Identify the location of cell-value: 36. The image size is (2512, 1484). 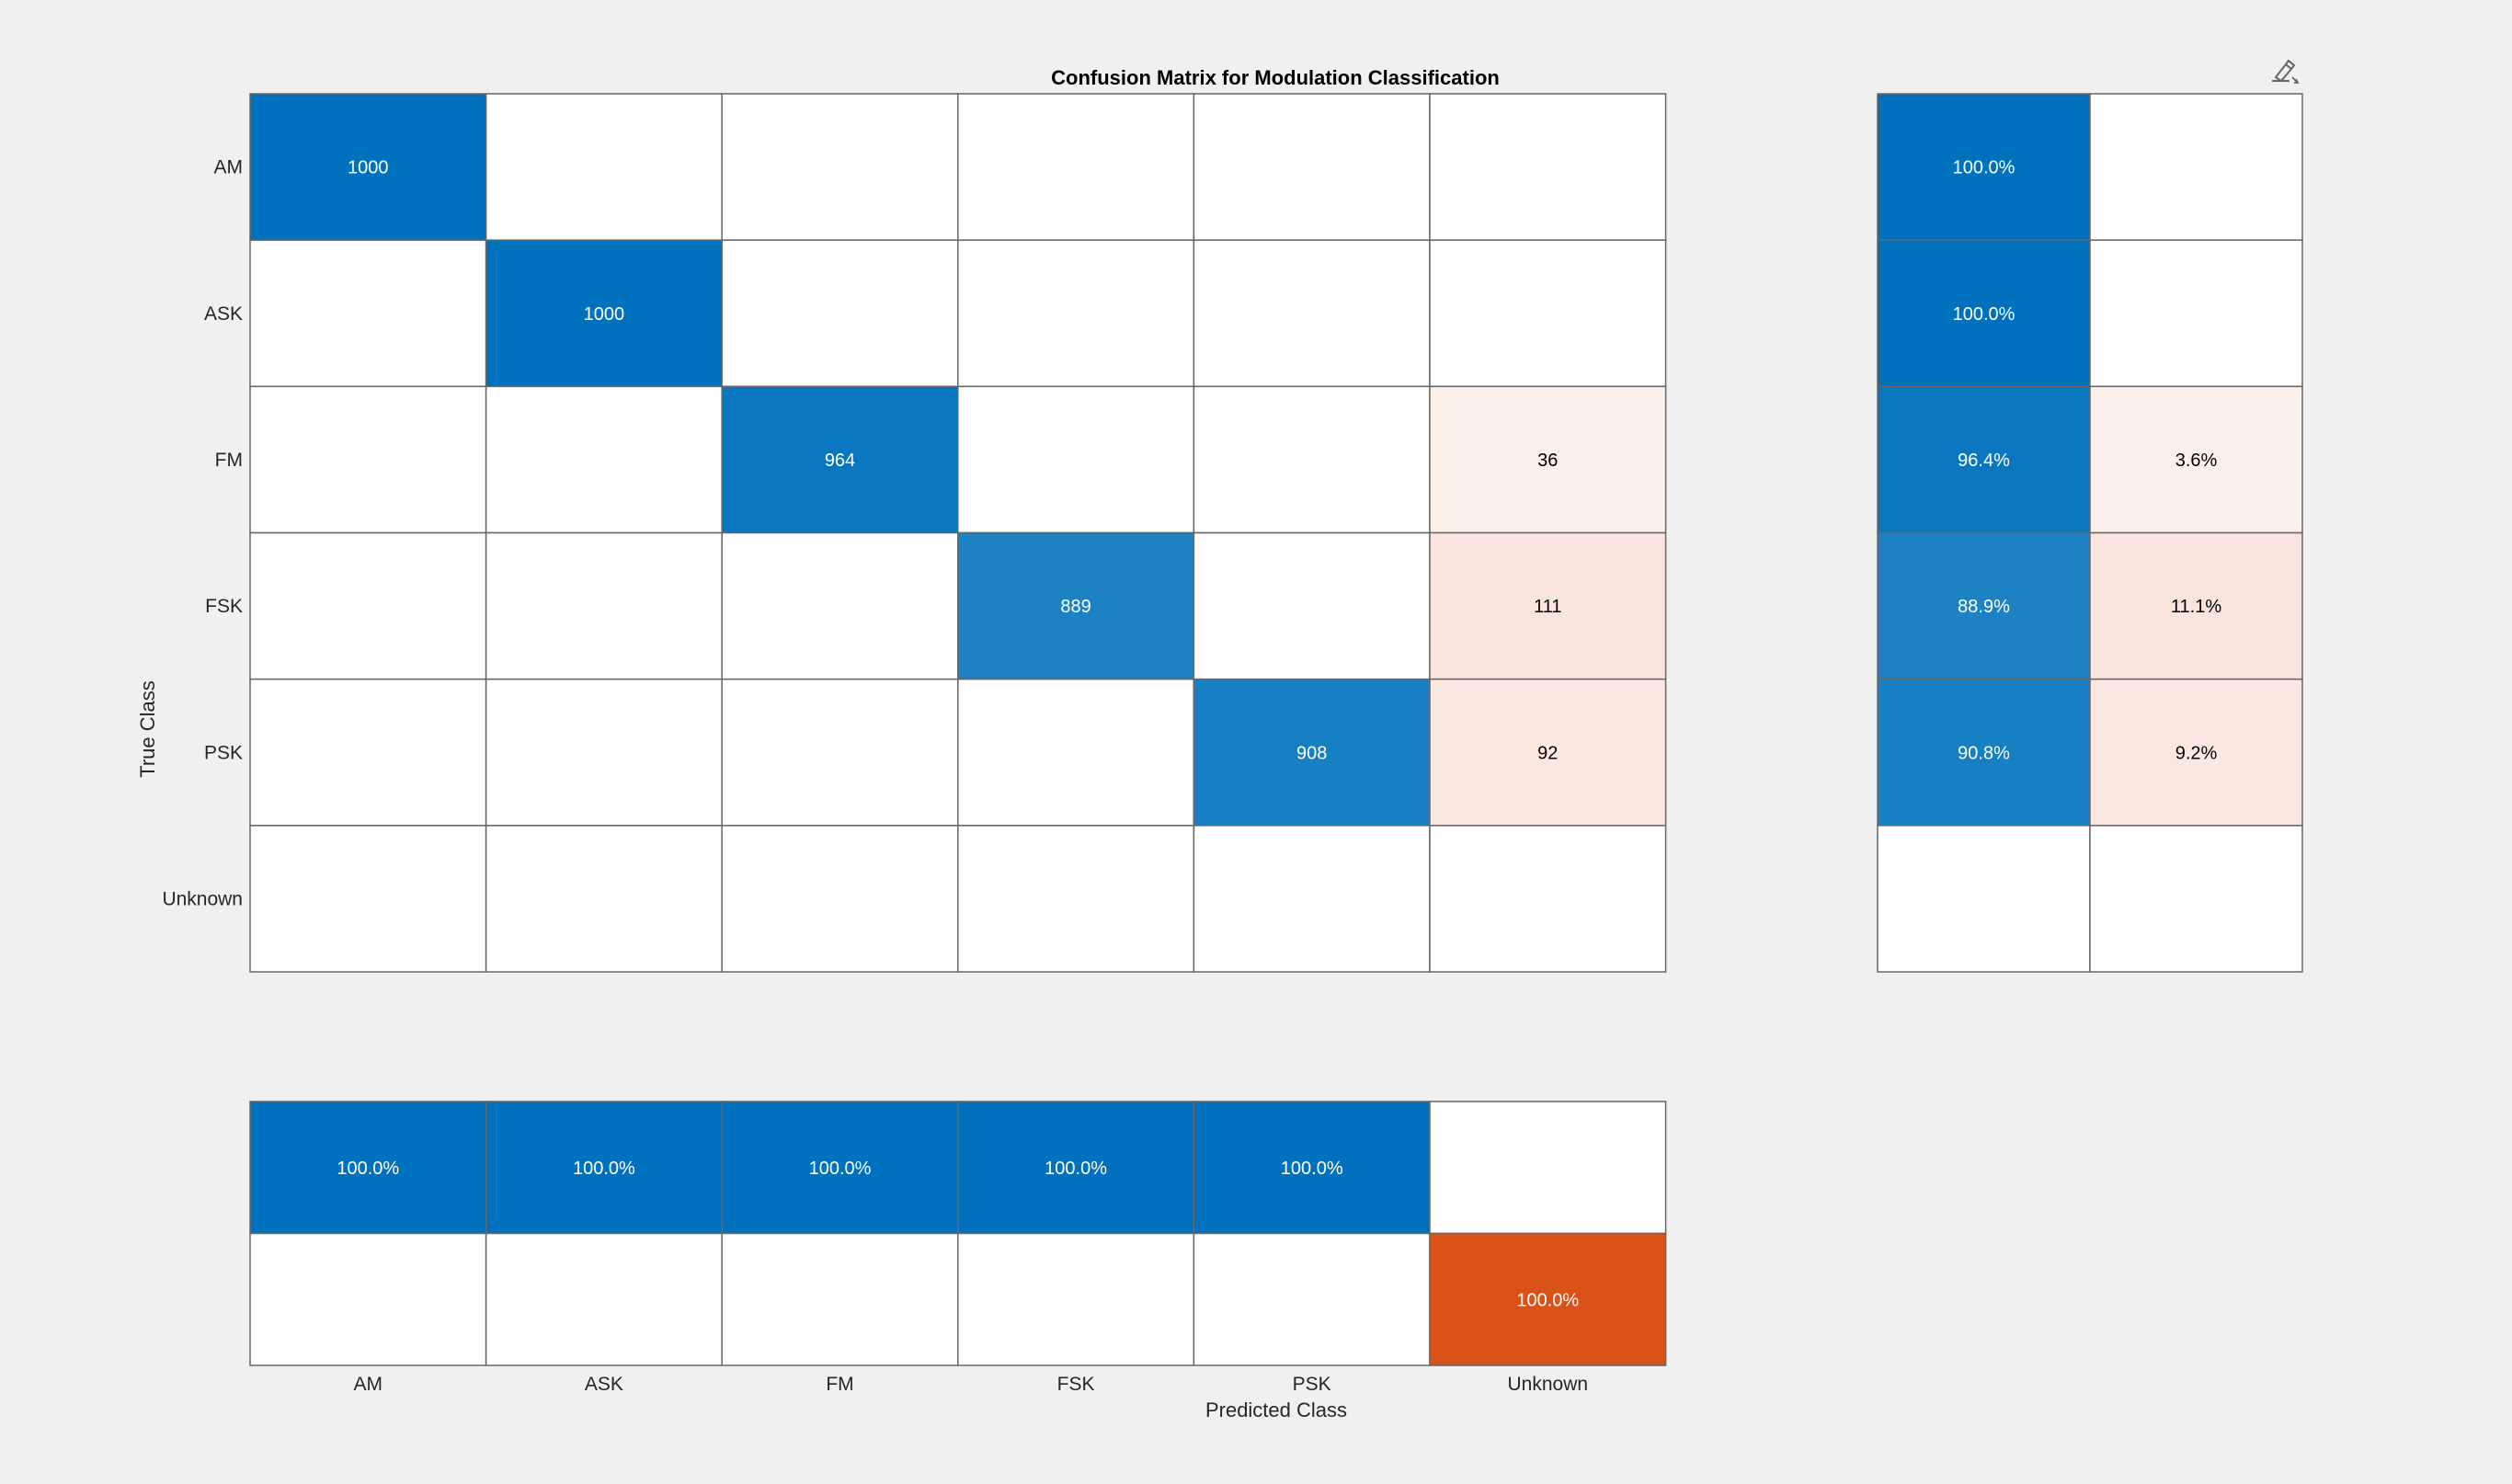
(1547, 461).